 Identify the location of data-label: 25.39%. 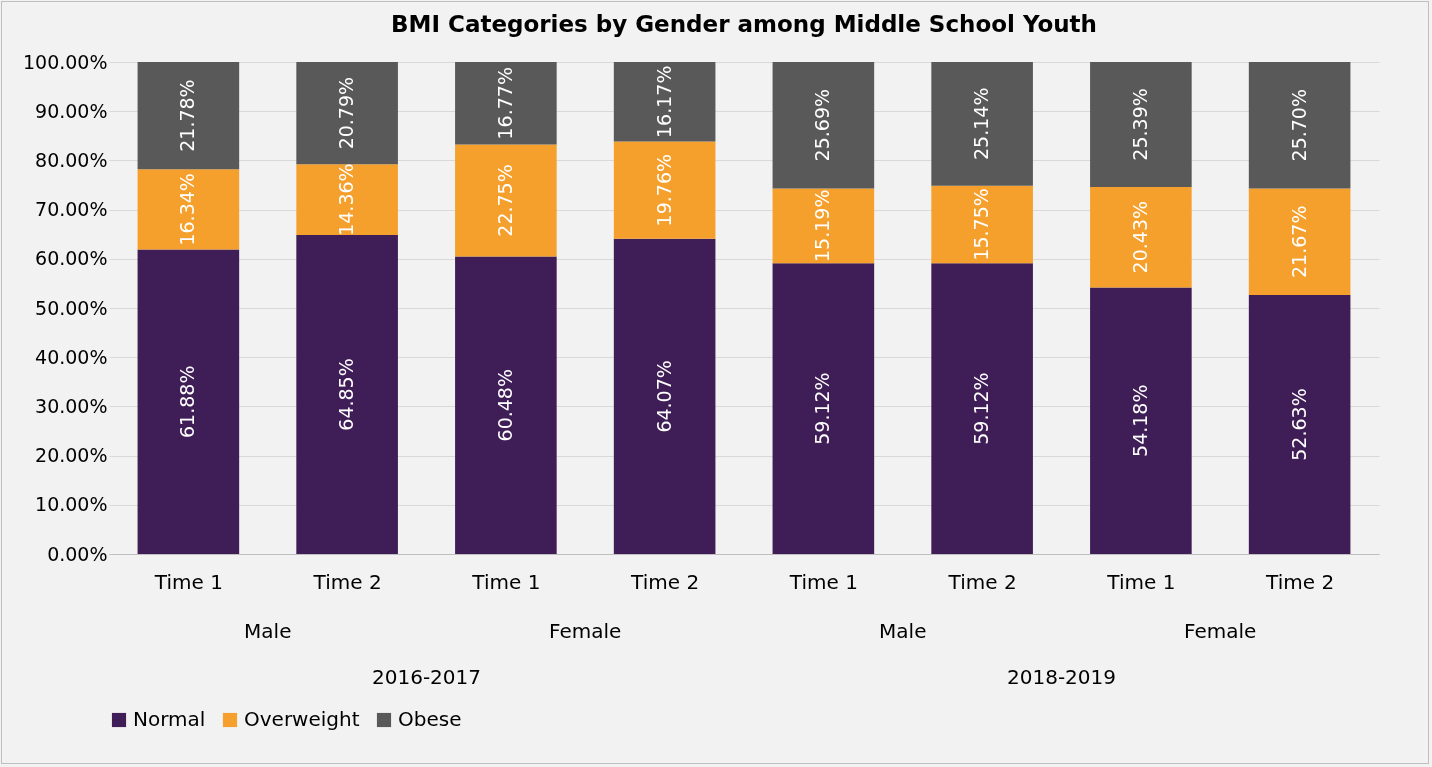
(1139, 124).